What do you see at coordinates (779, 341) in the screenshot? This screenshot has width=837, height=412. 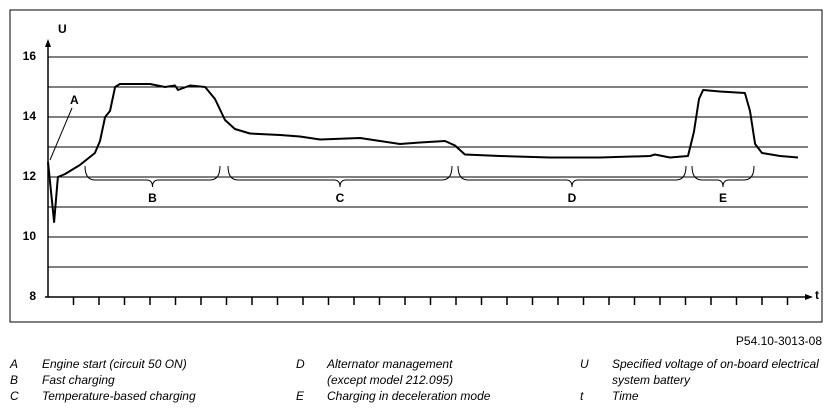 I see `figure-code: P54.10-3013-08` at bounding box center [779, 341].